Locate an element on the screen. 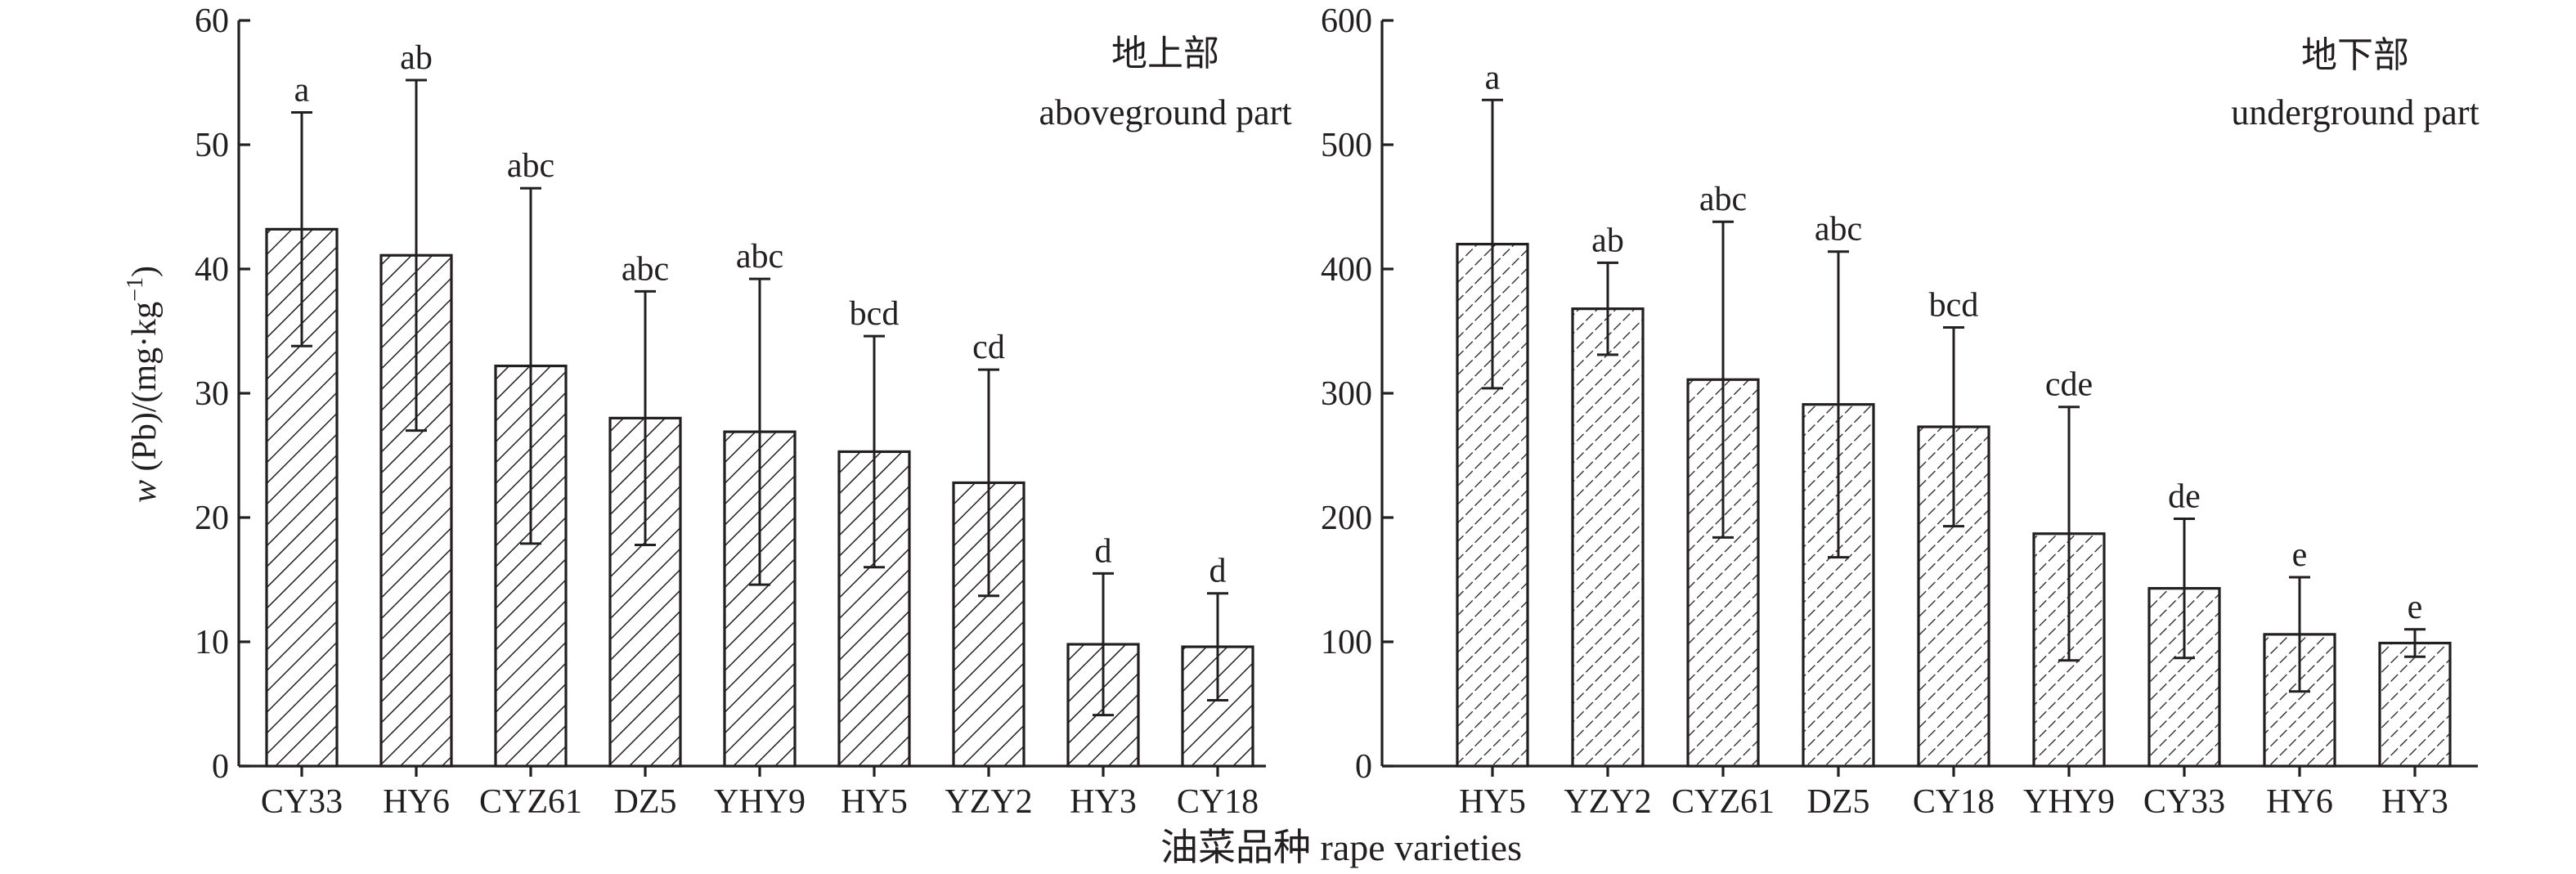 Image resolution: width=2576 pixels, height=874 pixels. y-axis-label: w (Pb)/(mg·kg−1) is located at coordinates (143, 384).